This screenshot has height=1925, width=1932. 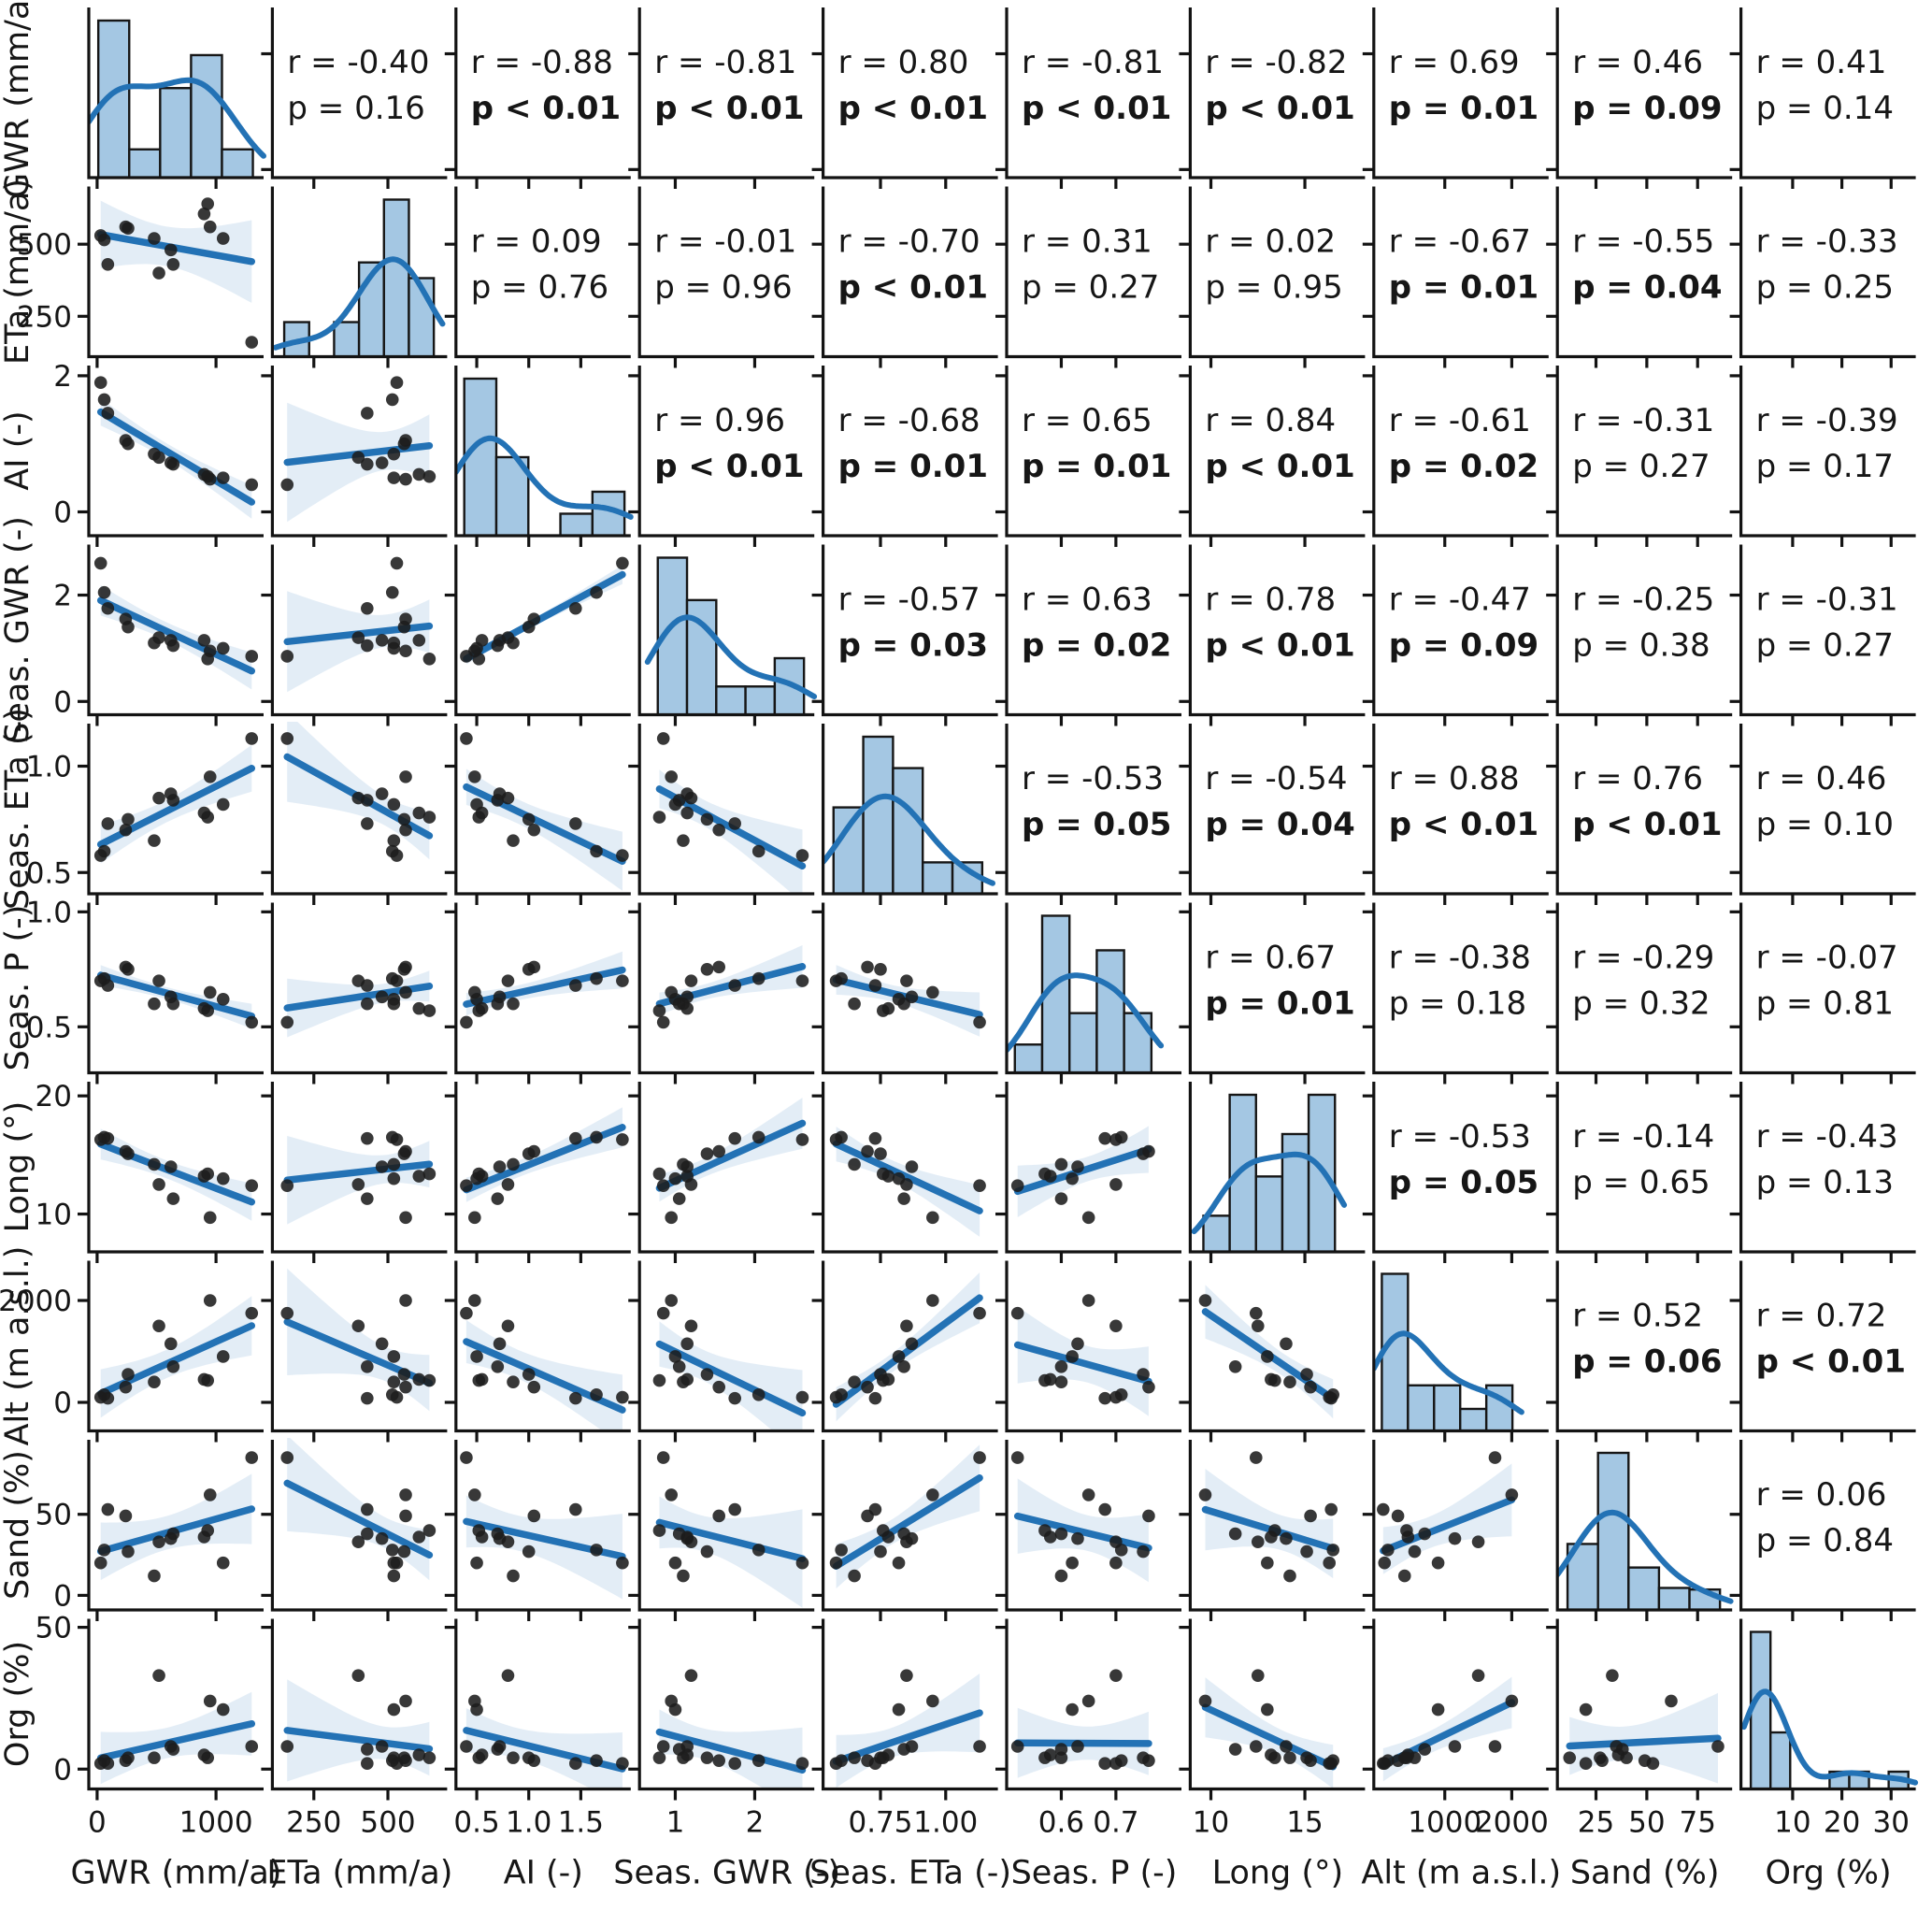 What do you see at coordinates (1825, 288) in the screenshot?
I see `corr-p-text: p = 0.25` at bounding box center [1825, 288].